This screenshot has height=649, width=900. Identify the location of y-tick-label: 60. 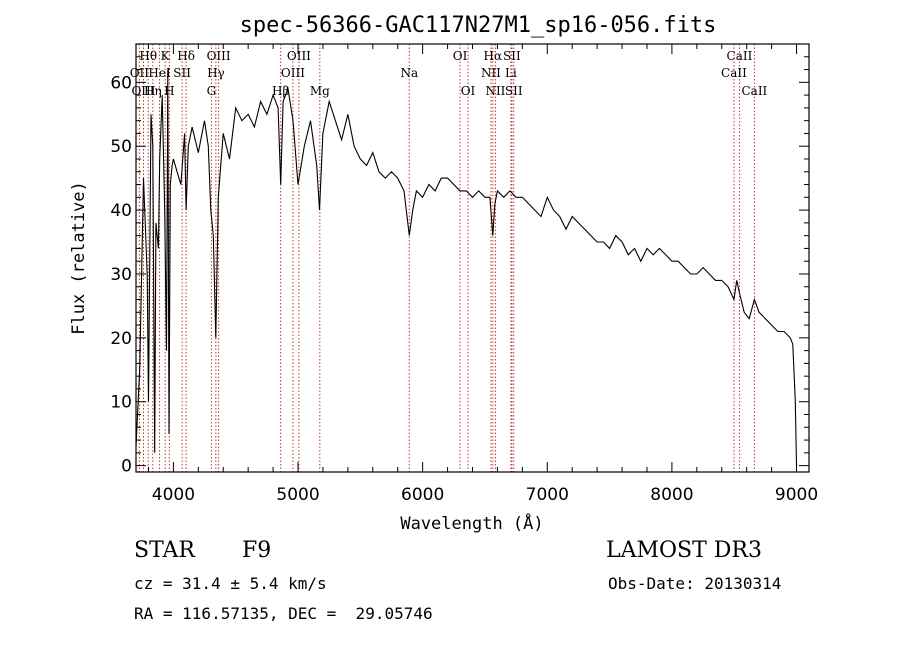
(121, 83).